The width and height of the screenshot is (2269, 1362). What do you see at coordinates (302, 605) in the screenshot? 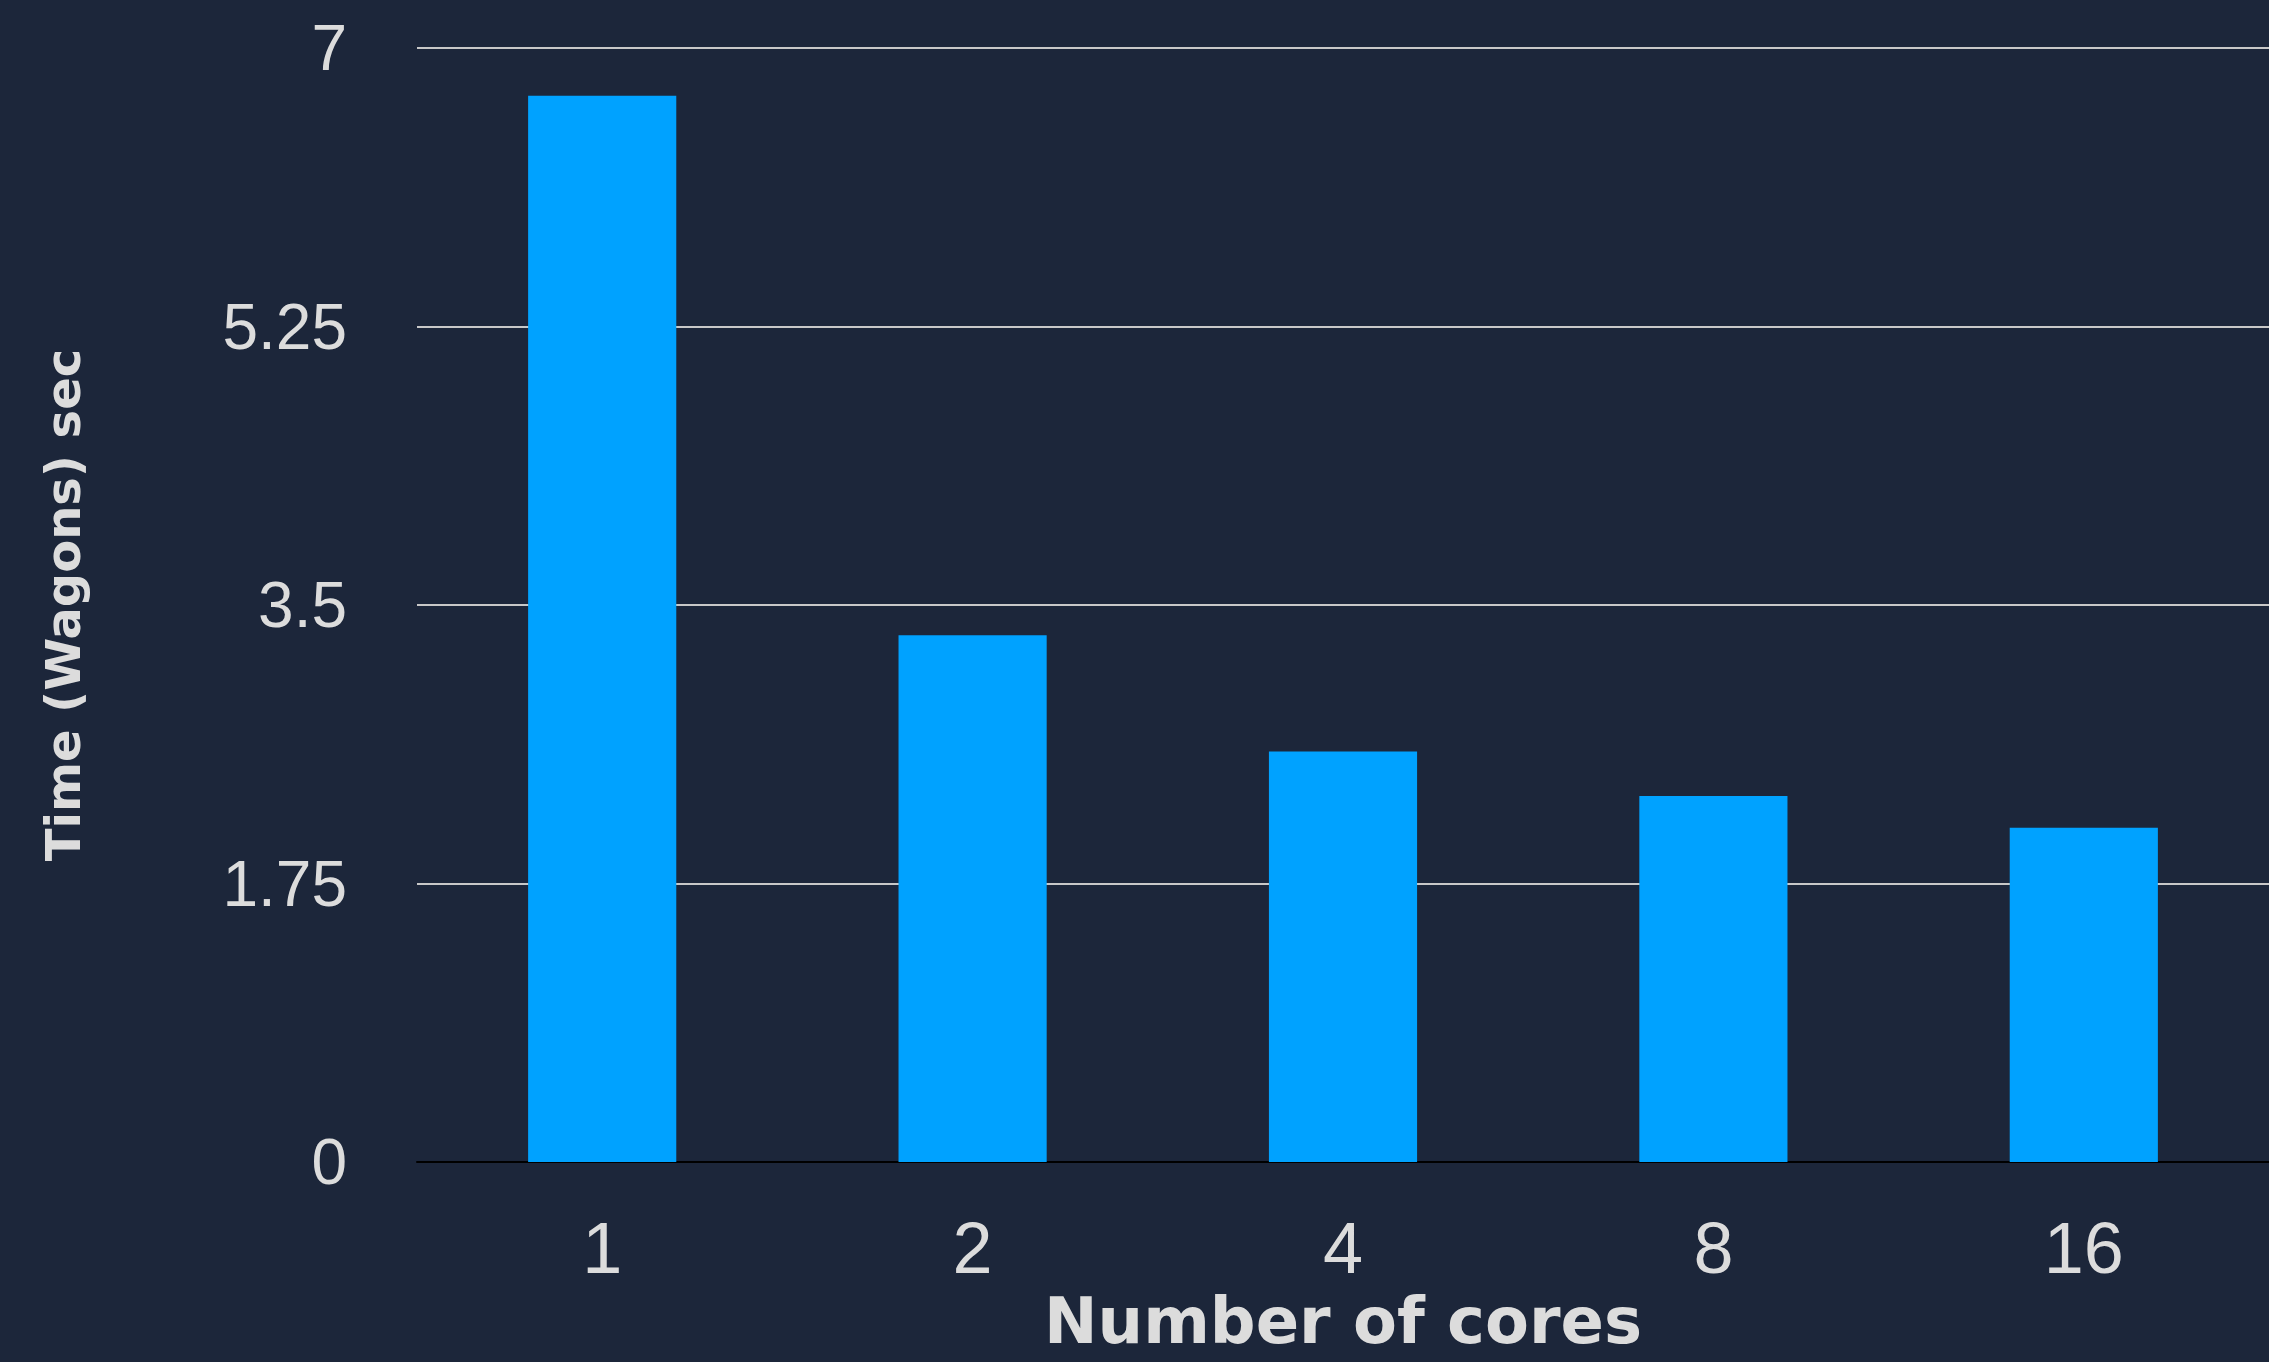
I see `y-tick-label: 3.5` at bounding box center [302, 605].